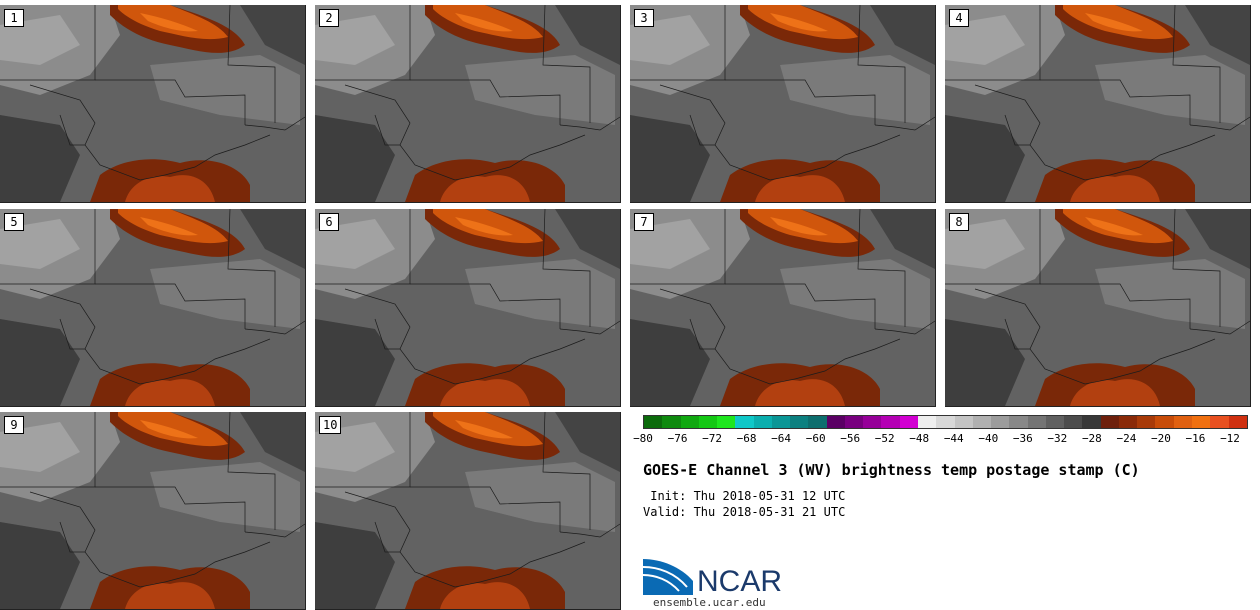 This screenshot has width=1260, height=610. What do you see at coordinates (959, 18) in the screenshot?
I see `member-number-label: 4` at bounding box center [959, 18].